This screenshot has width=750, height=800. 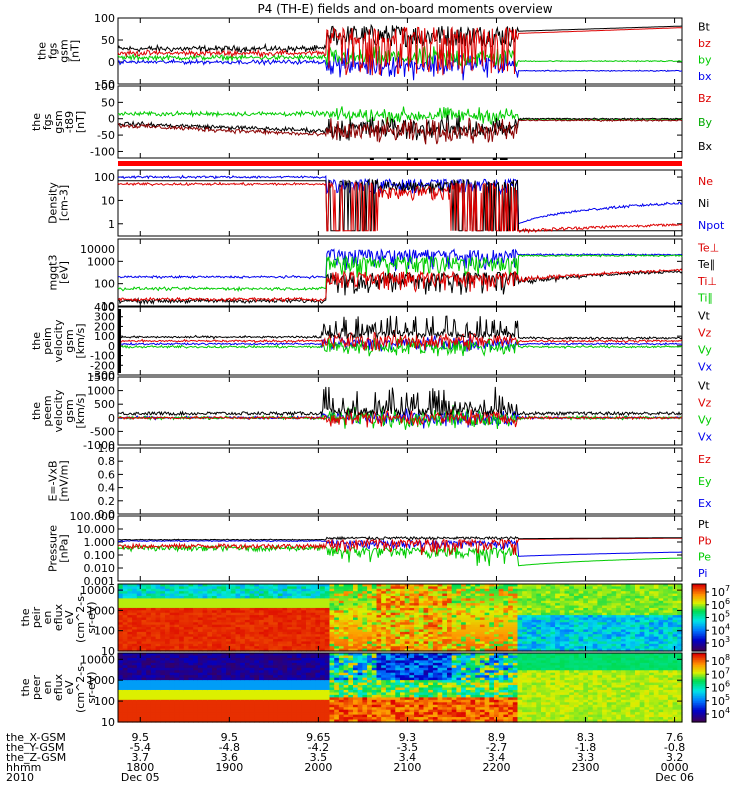 What do you see at coordinates (104, 336) in the screenshot?
I see `y-tick-label: 100` at bounding box center [104, 336].